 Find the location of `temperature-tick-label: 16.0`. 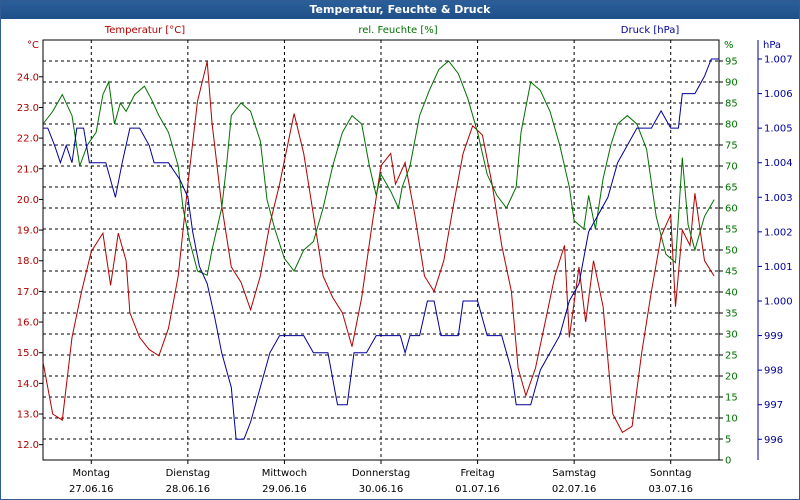

temperature-tick-label: 16.0 is located at coordinates (28, 323).